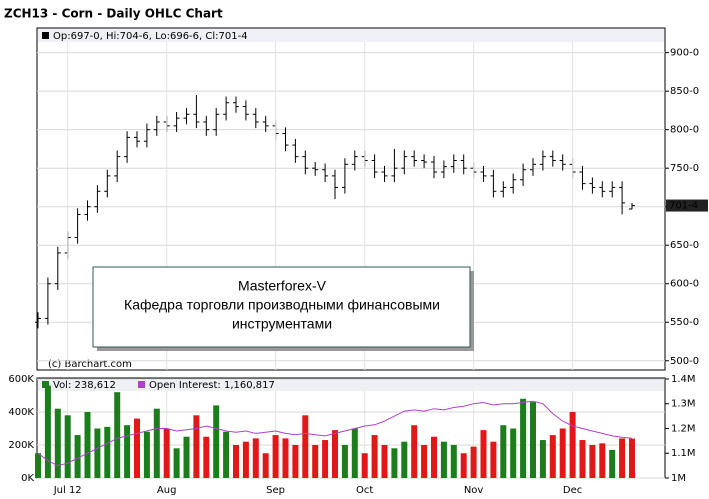 This screenshot has width=709, height=499. Describe the element at coordinates (351, 35) in the screenshot. I see `price-legend-bar` at that location.